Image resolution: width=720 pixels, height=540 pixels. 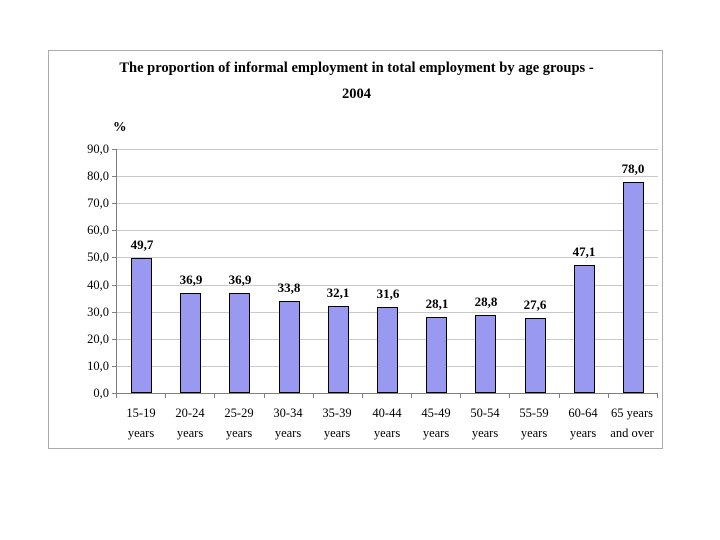 What do you see at coordinates (98, 311) in the screenshot?
I see `y-axis-tick-label: 30,0` at bounding box center [98, 311].